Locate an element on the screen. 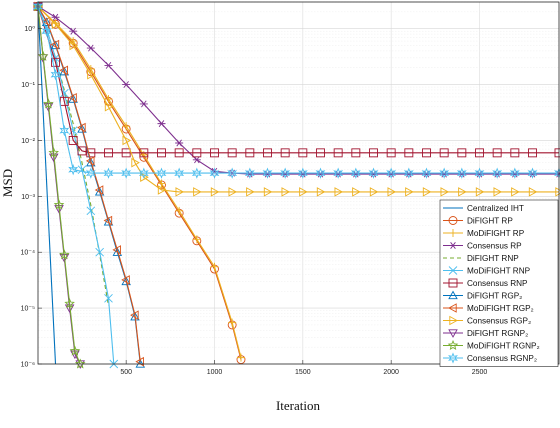 This screenshot has width=560, height=428. y-tick-label: 10⁻⁵ is located at coordinates (28, 309).